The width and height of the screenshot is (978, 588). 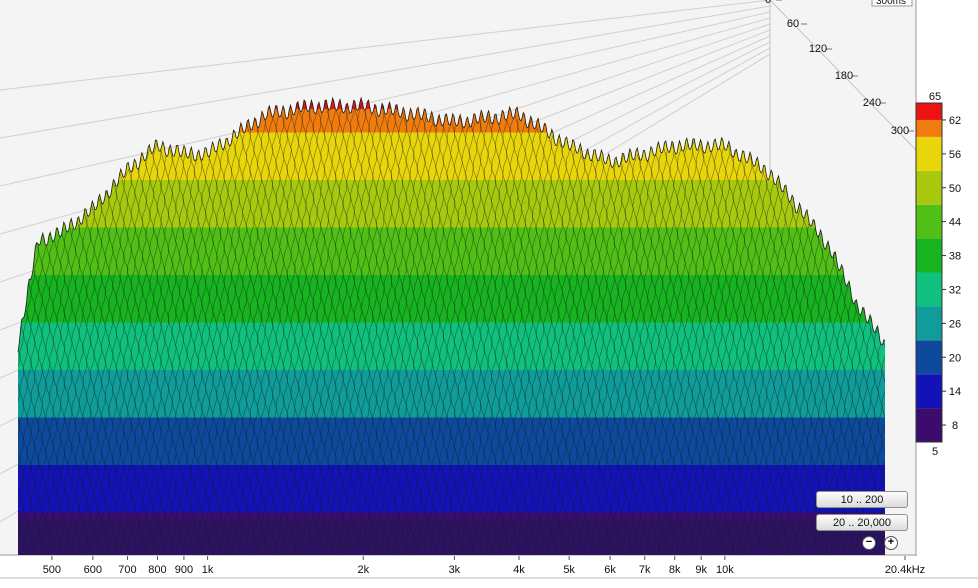 I want to click on x-tick-label: 800, so click(x=157, y=570).